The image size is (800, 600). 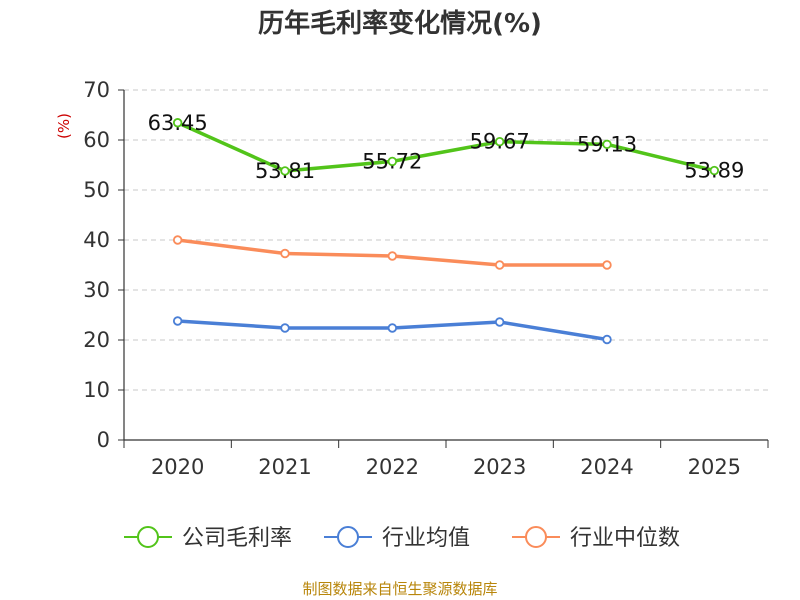 I want to click on y-tick-label: 60, so click(x=96, y=140).